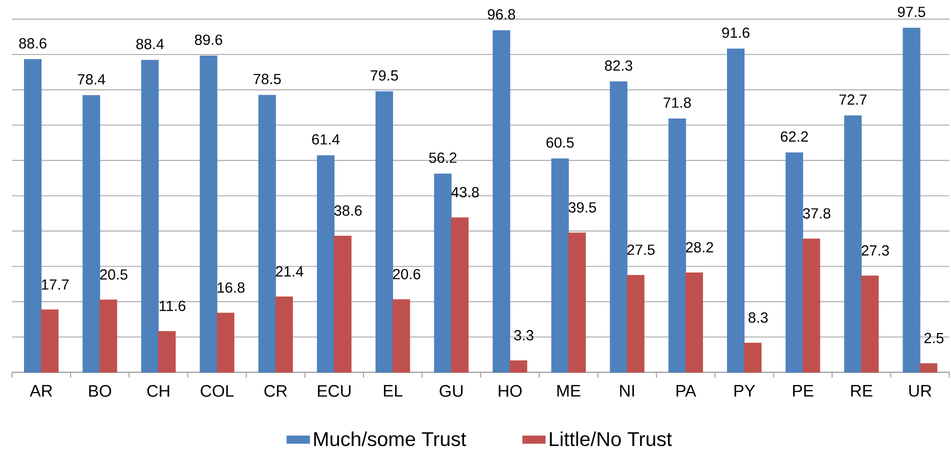 This screenshot has height=455, width=951. Describe the element at coordinates (326, 139) in the screenshot. I see `data-label: 61.4` at that location.